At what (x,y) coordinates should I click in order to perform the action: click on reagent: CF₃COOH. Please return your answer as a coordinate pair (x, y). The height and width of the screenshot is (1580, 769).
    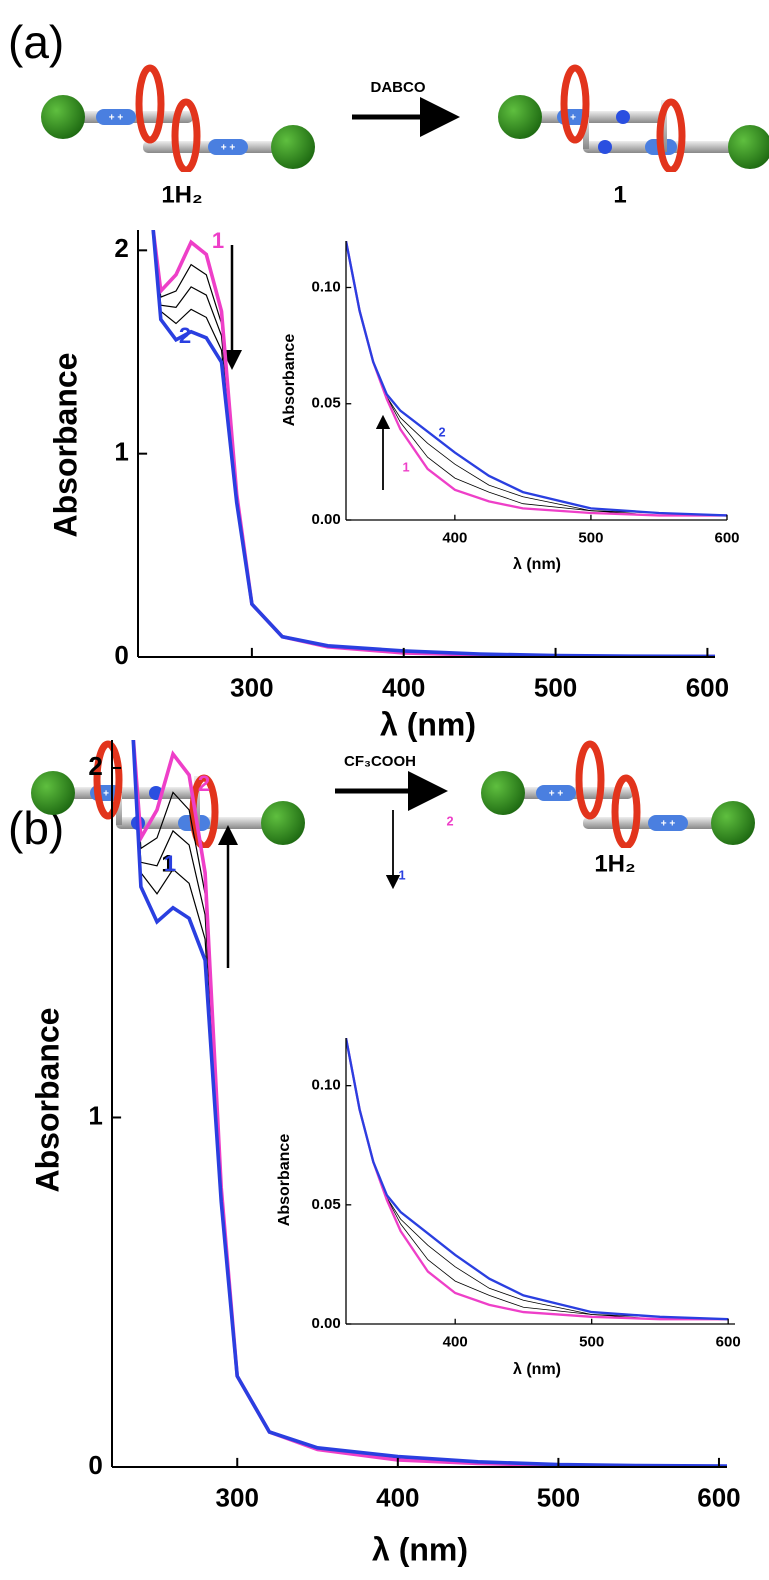
    Looking at the image, I should click on (380, 761).